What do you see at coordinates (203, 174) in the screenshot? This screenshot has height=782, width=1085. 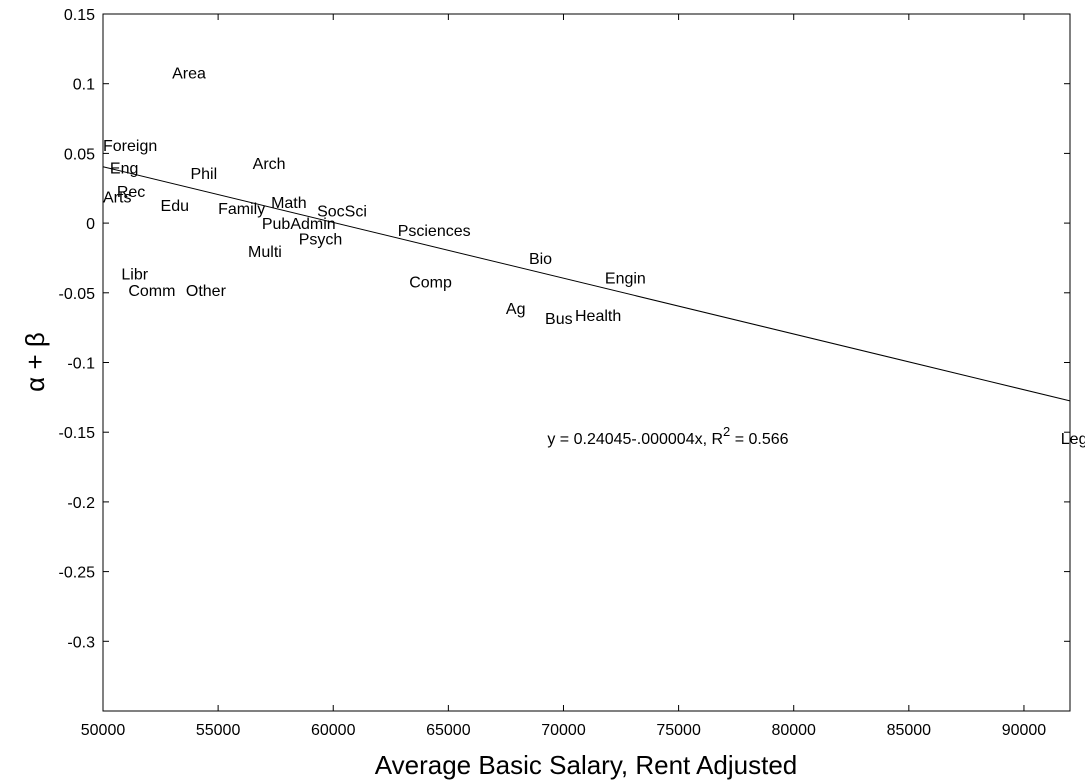 I see `point-label: Phil` at bounding box center [203, 174].